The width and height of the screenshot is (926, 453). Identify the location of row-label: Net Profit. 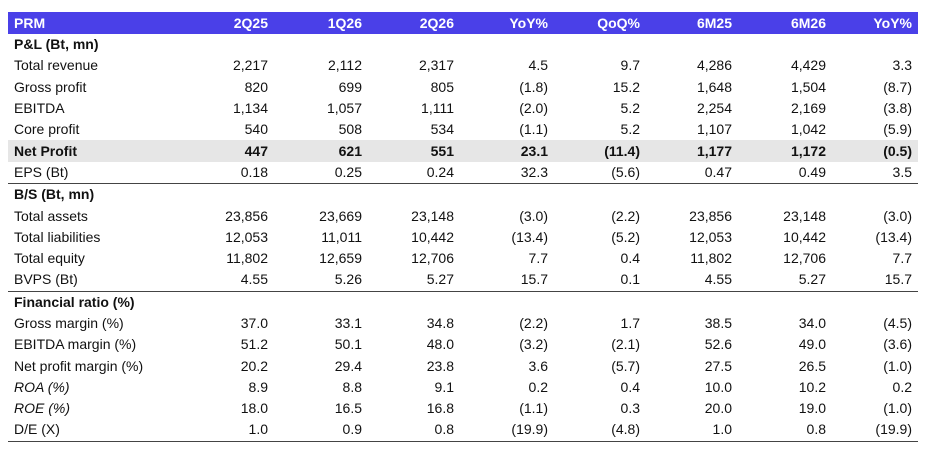
(106, 151).